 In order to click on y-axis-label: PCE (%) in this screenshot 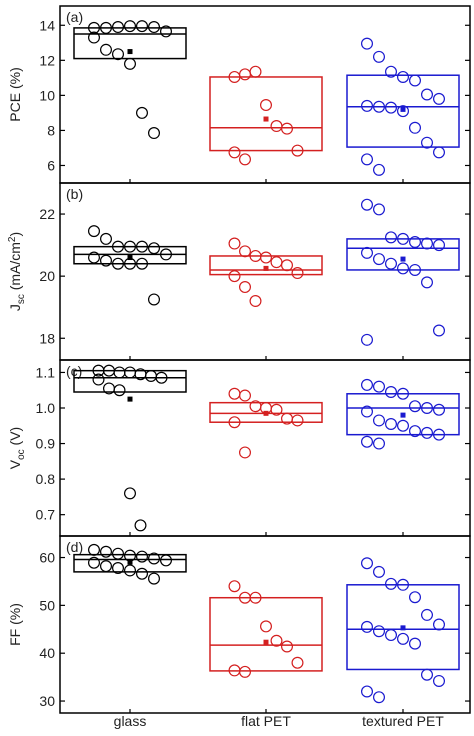, I will do `click(15, 94)`.